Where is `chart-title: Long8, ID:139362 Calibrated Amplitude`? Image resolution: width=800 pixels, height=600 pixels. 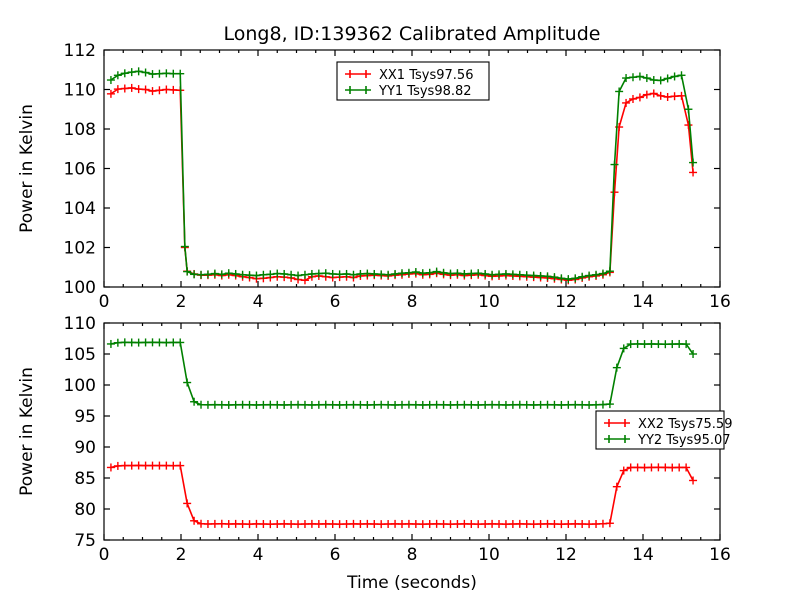 chart-title: Long8, ID:139362 Calibrated Amplitude is located at coordinates (412, 34).